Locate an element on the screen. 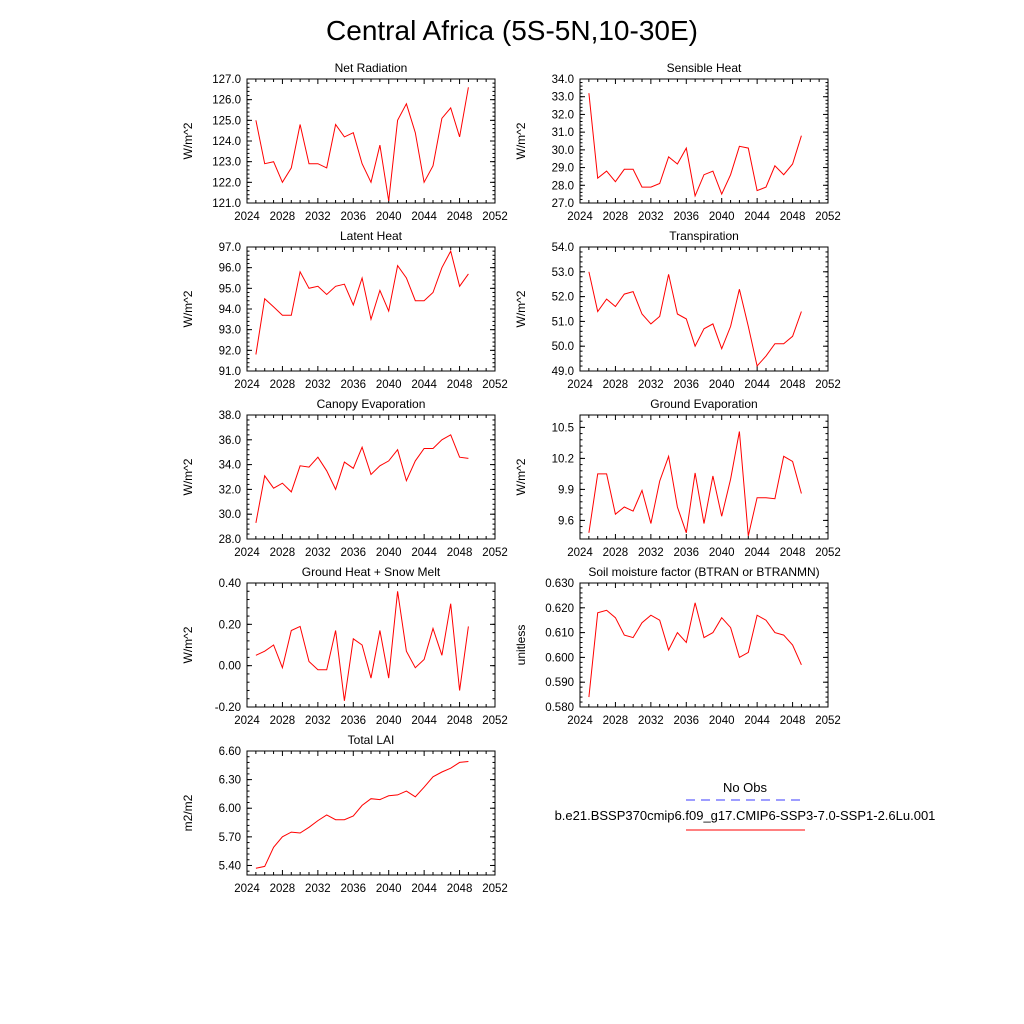 The height and width of the screenshot is (1024, 1024). y-tick-label: 127.0 is located at coordinates (226, 80).